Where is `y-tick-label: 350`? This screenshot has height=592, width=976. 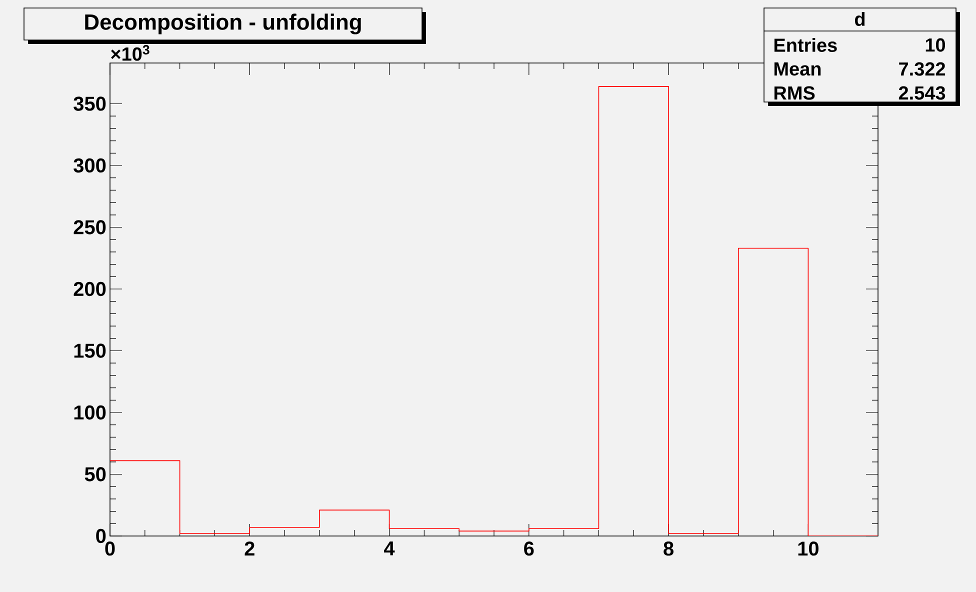
y-tick-label: 350 is located at coordinates (90, 103).